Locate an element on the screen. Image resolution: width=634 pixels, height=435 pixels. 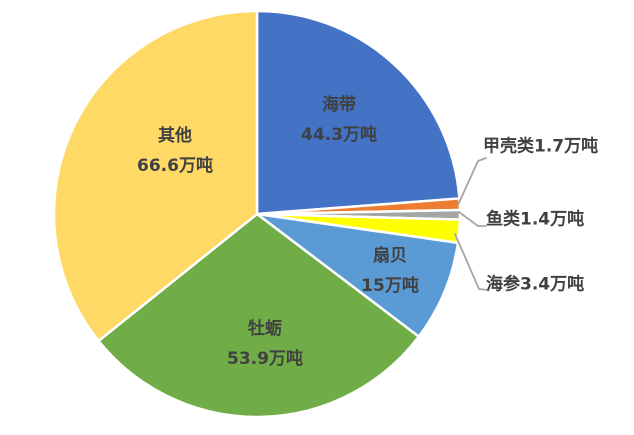
callout-label-sea-cucumber: 海参3.4万吨 is located at coordinates (535, 284).